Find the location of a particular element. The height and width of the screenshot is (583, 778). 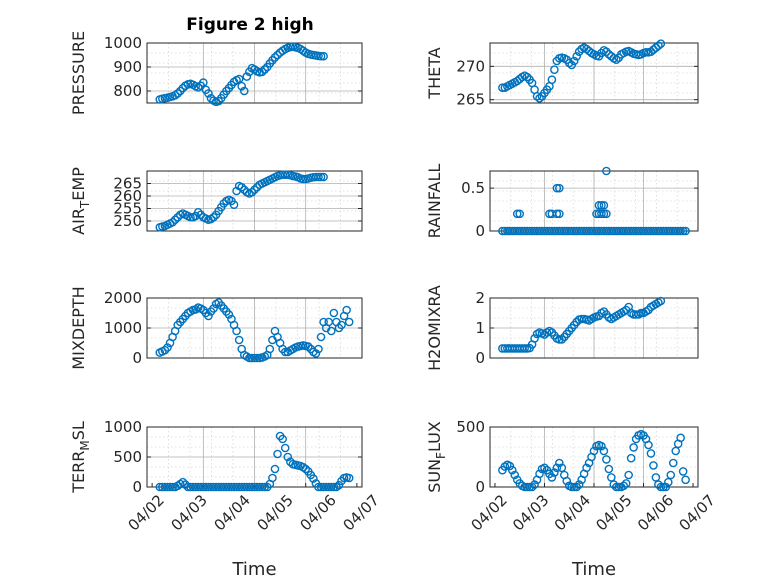

y-label-main: SUN is located at coordinates (434, 476).